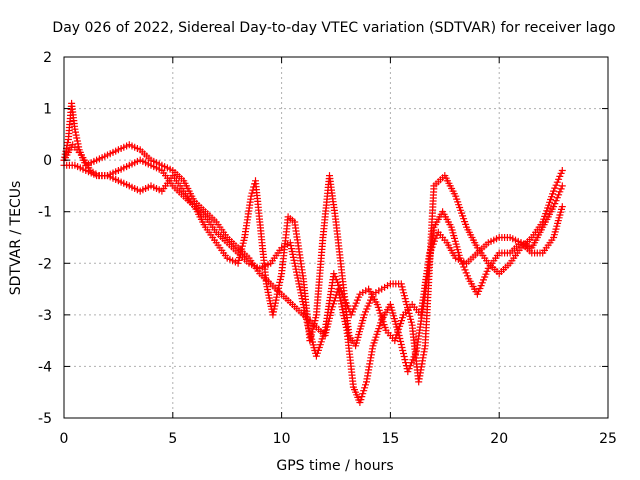 This screenshot has height=480, width=640. I want to click on y-tick-label: 1, so click(47, 110).